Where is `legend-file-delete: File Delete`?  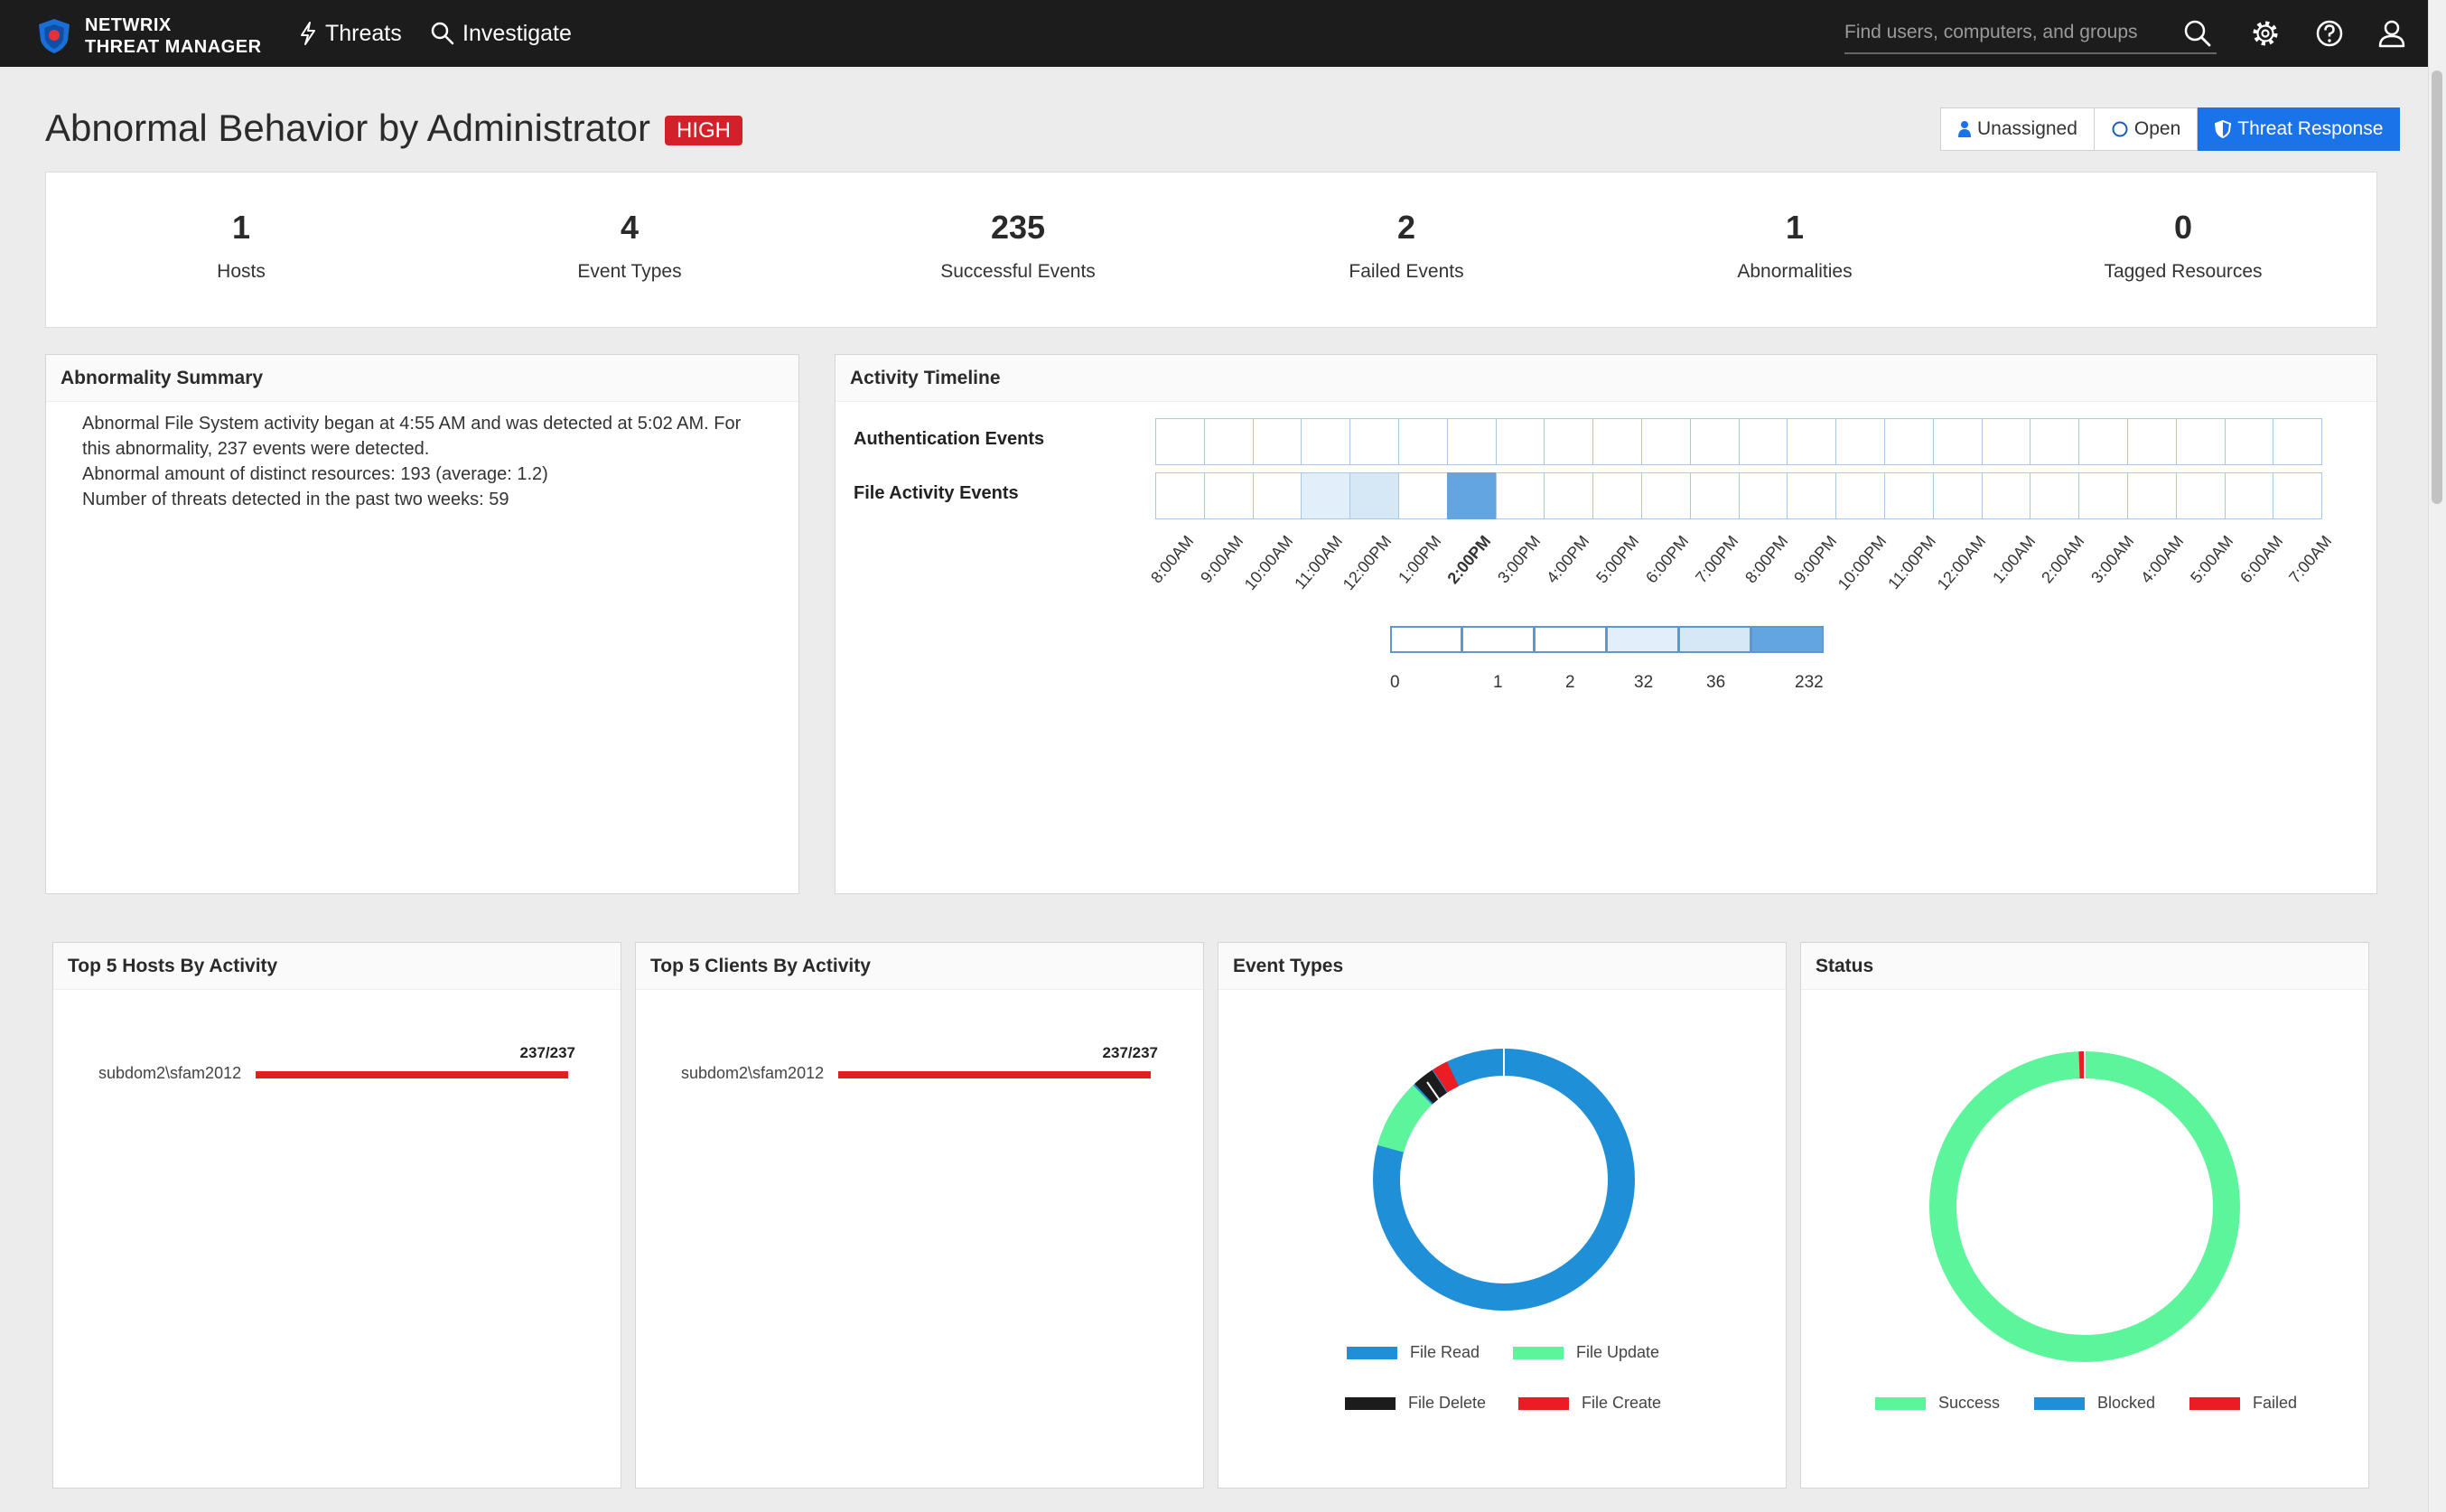
legend-file-delete: File Delete is located at coordinates (1415, 1403).